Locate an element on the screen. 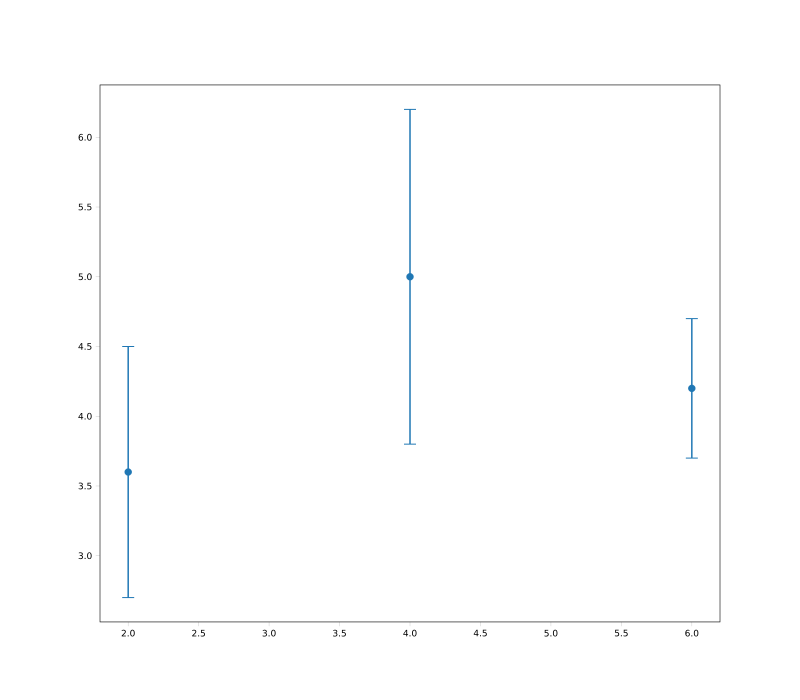 The height and width of the screenshot is (700, 800). x-tick-label: 5.0 is located at coordinates (551, 633).